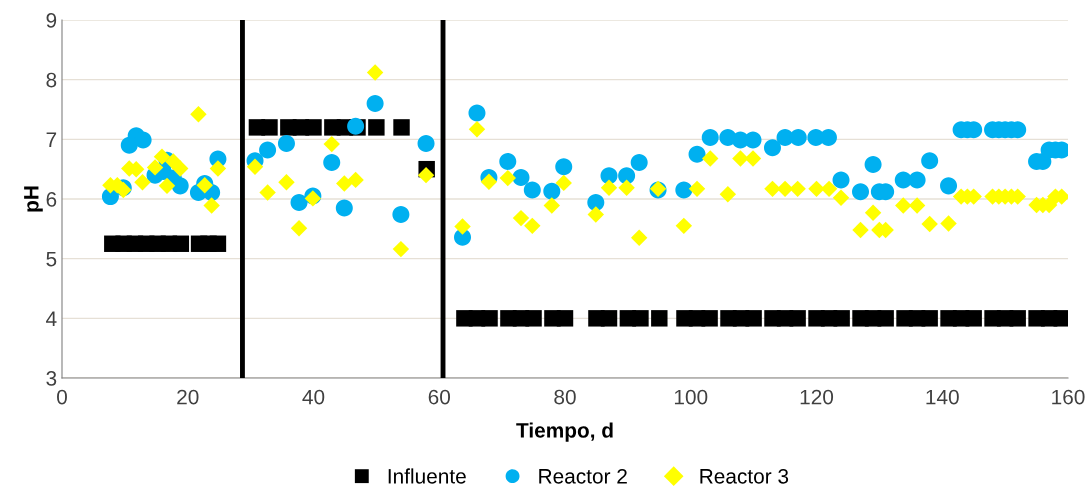 The width and height of the screenshot is (1092, 488). I want to click on x-tick-label: 120, so click(817, 397).